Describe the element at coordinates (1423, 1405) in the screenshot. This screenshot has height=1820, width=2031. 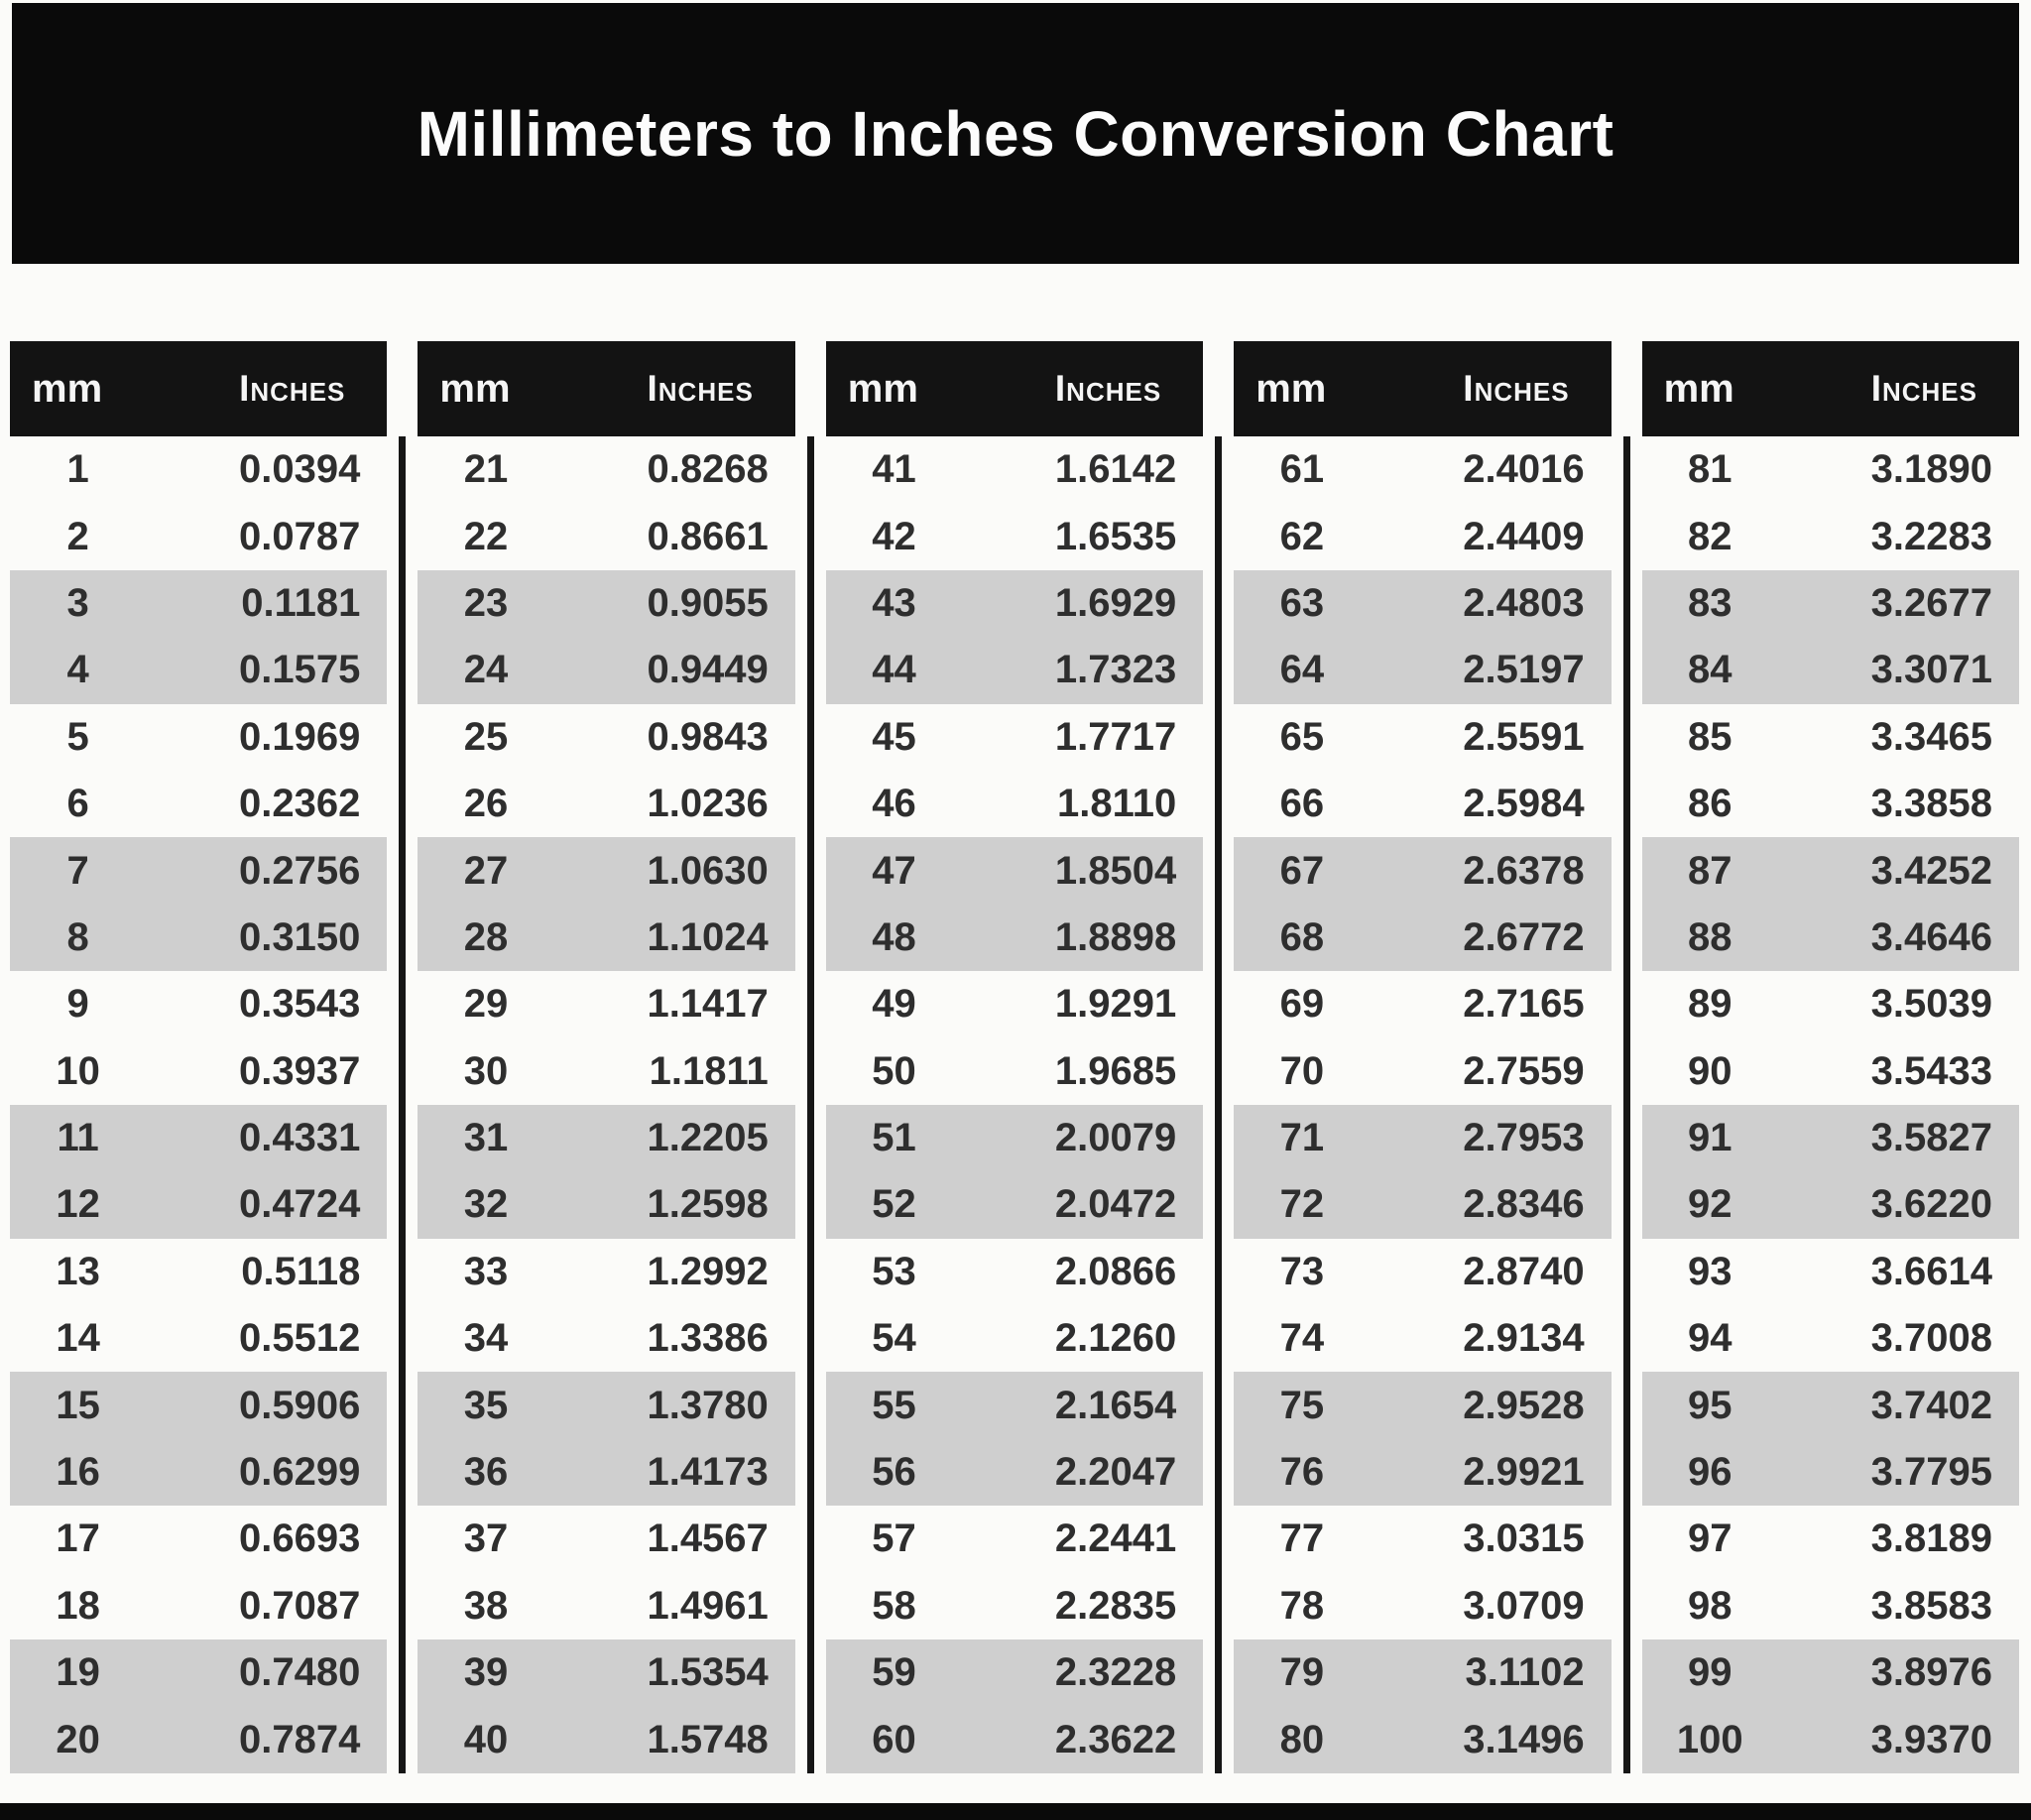
I see `table-row: 75 2.9528` at that location.